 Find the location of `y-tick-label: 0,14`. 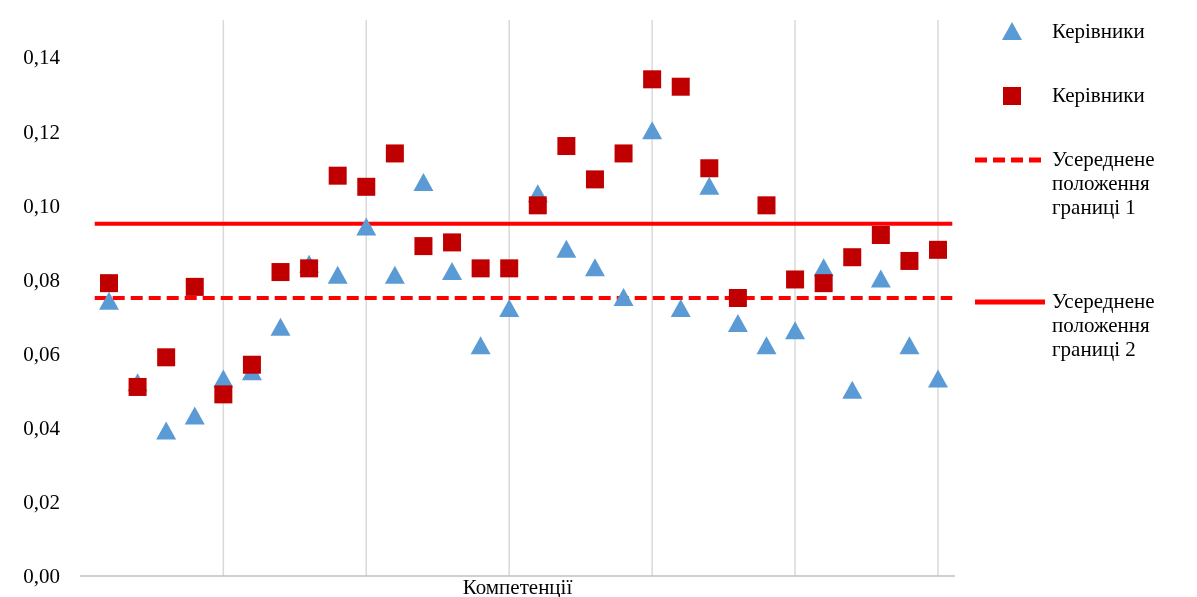

y-tick-label: 0,14 is located at coordinates (42, 57).